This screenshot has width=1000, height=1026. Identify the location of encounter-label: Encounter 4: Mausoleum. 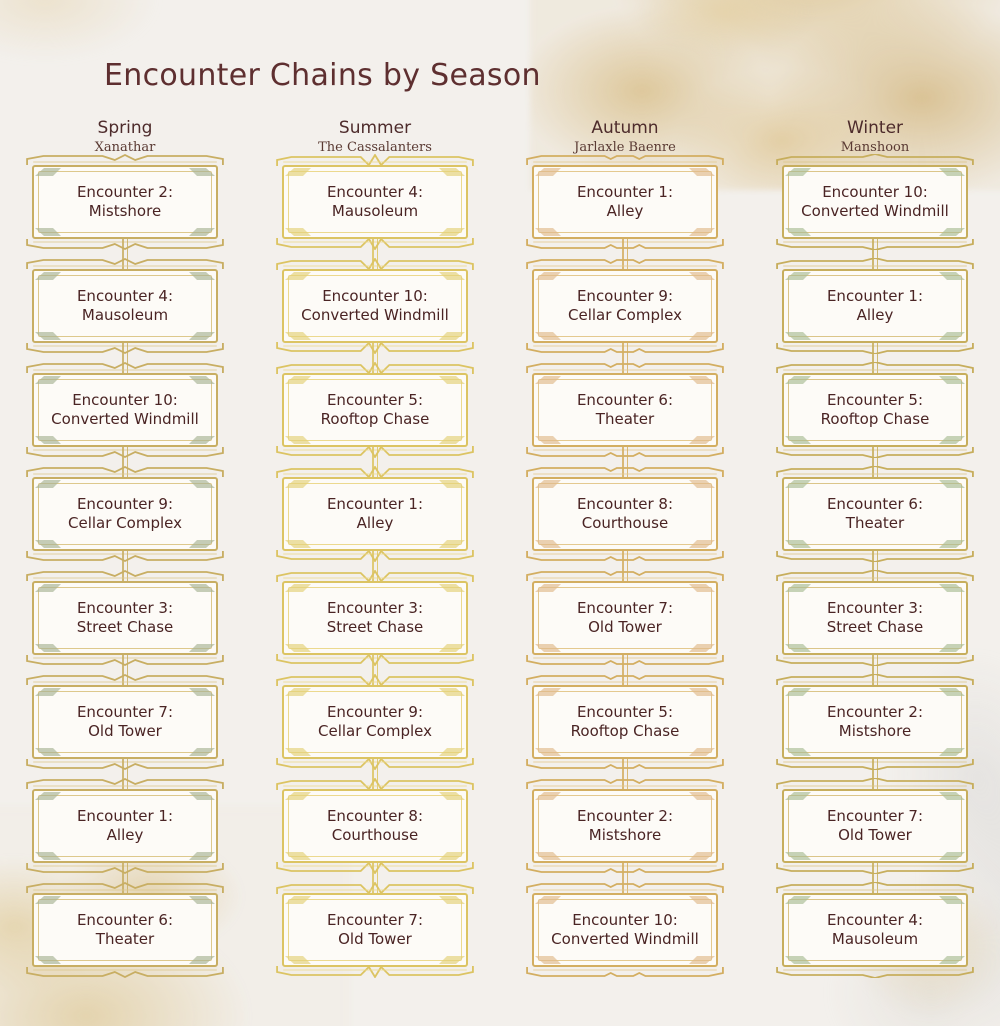
(125, 305).